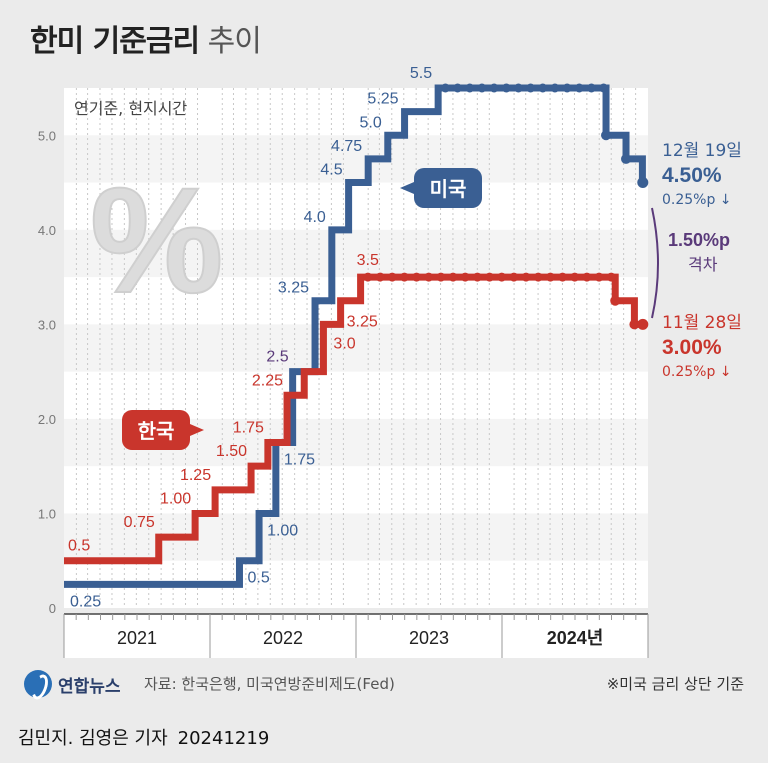 This screenshot has width=768, height=763. I want to click on step-label-us: 4.5, so click(331, 170).